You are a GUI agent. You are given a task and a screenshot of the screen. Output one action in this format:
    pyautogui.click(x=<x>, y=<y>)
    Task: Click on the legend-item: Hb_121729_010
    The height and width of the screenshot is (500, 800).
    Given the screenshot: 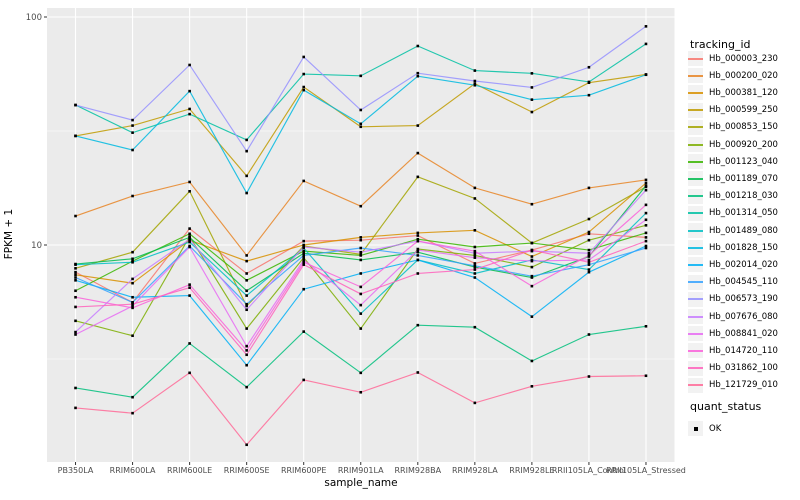 What is the action you would take?
    pyautogui.click(x=733, y=385)
    